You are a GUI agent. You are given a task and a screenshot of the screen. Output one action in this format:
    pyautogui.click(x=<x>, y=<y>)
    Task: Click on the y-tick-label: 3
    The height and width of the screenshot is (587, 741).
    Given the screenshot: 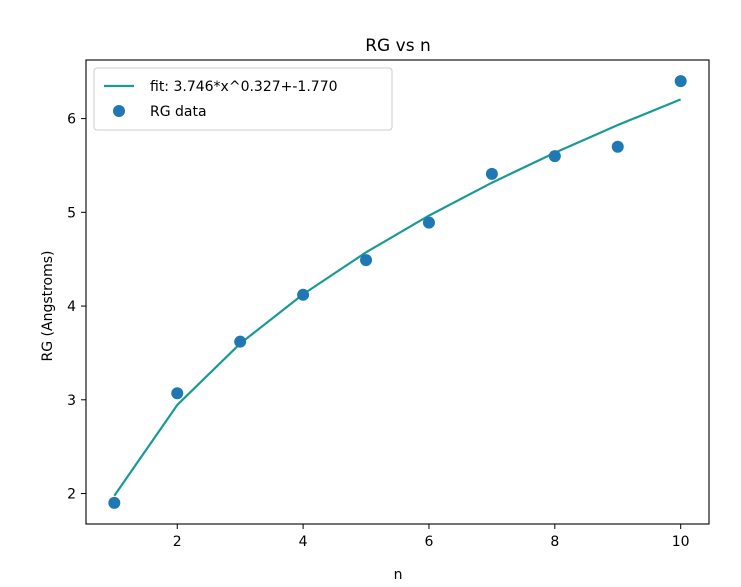 What is the action you would take?
    pyautogui.click(x=71, y=401)
    